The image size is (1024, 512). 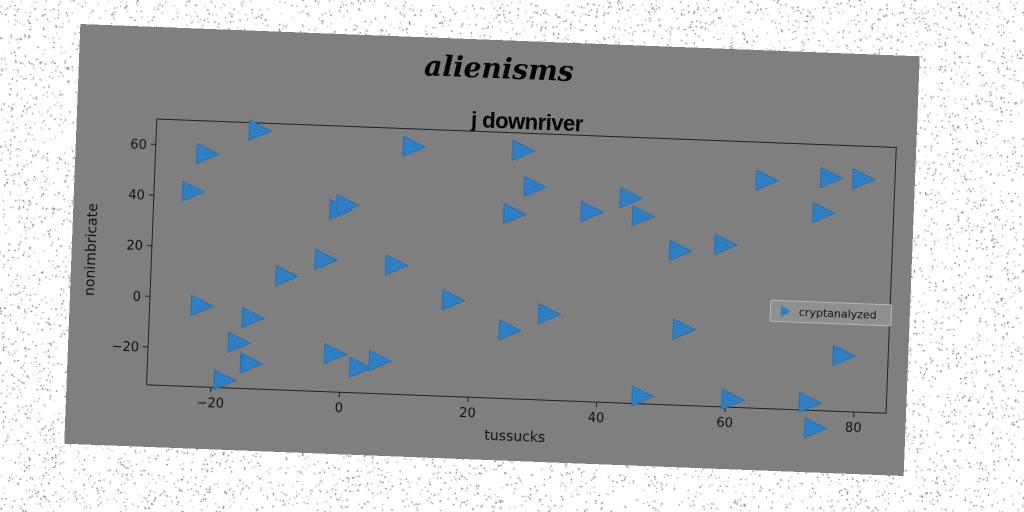 I want to click on y-tick-label: 40, so click(x=136, y=196).